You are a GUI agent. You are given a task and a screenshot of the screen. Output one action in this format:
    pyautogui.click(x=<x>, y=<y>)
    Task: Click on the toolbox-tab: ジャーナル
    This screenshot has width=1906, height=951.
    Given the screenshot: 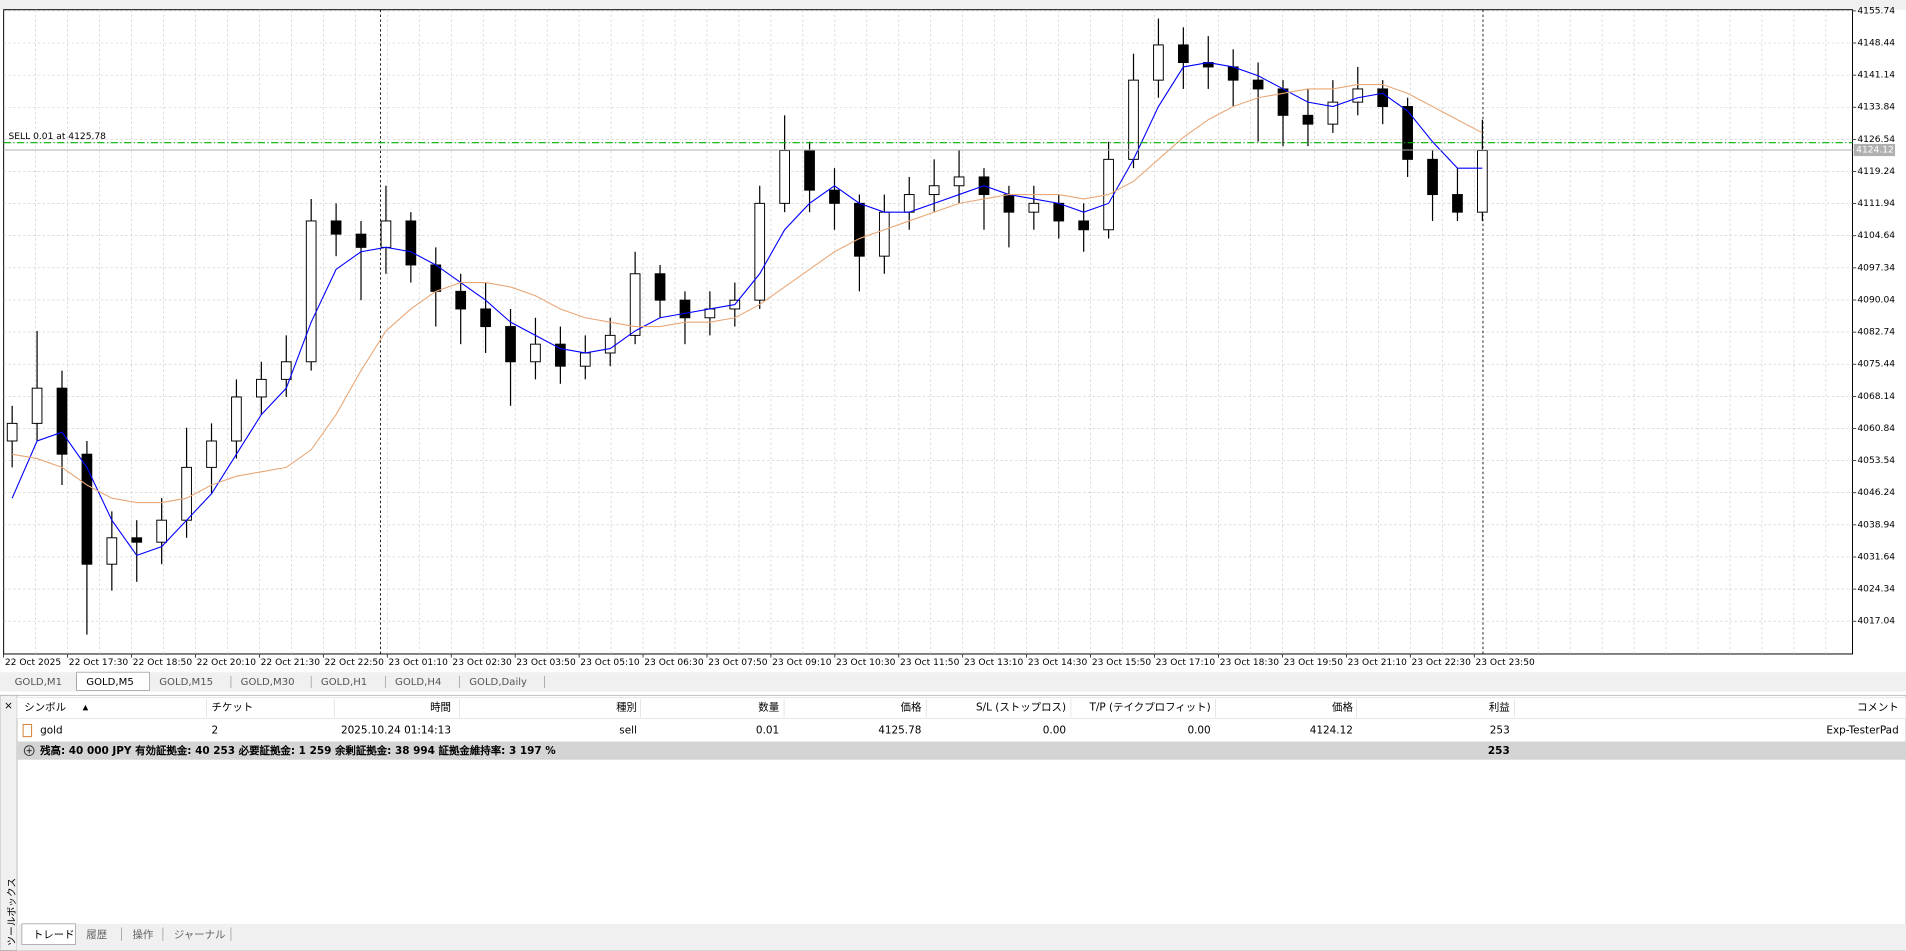 What is the action you would take?
    pyautogui.click(x=200, y=935)
    